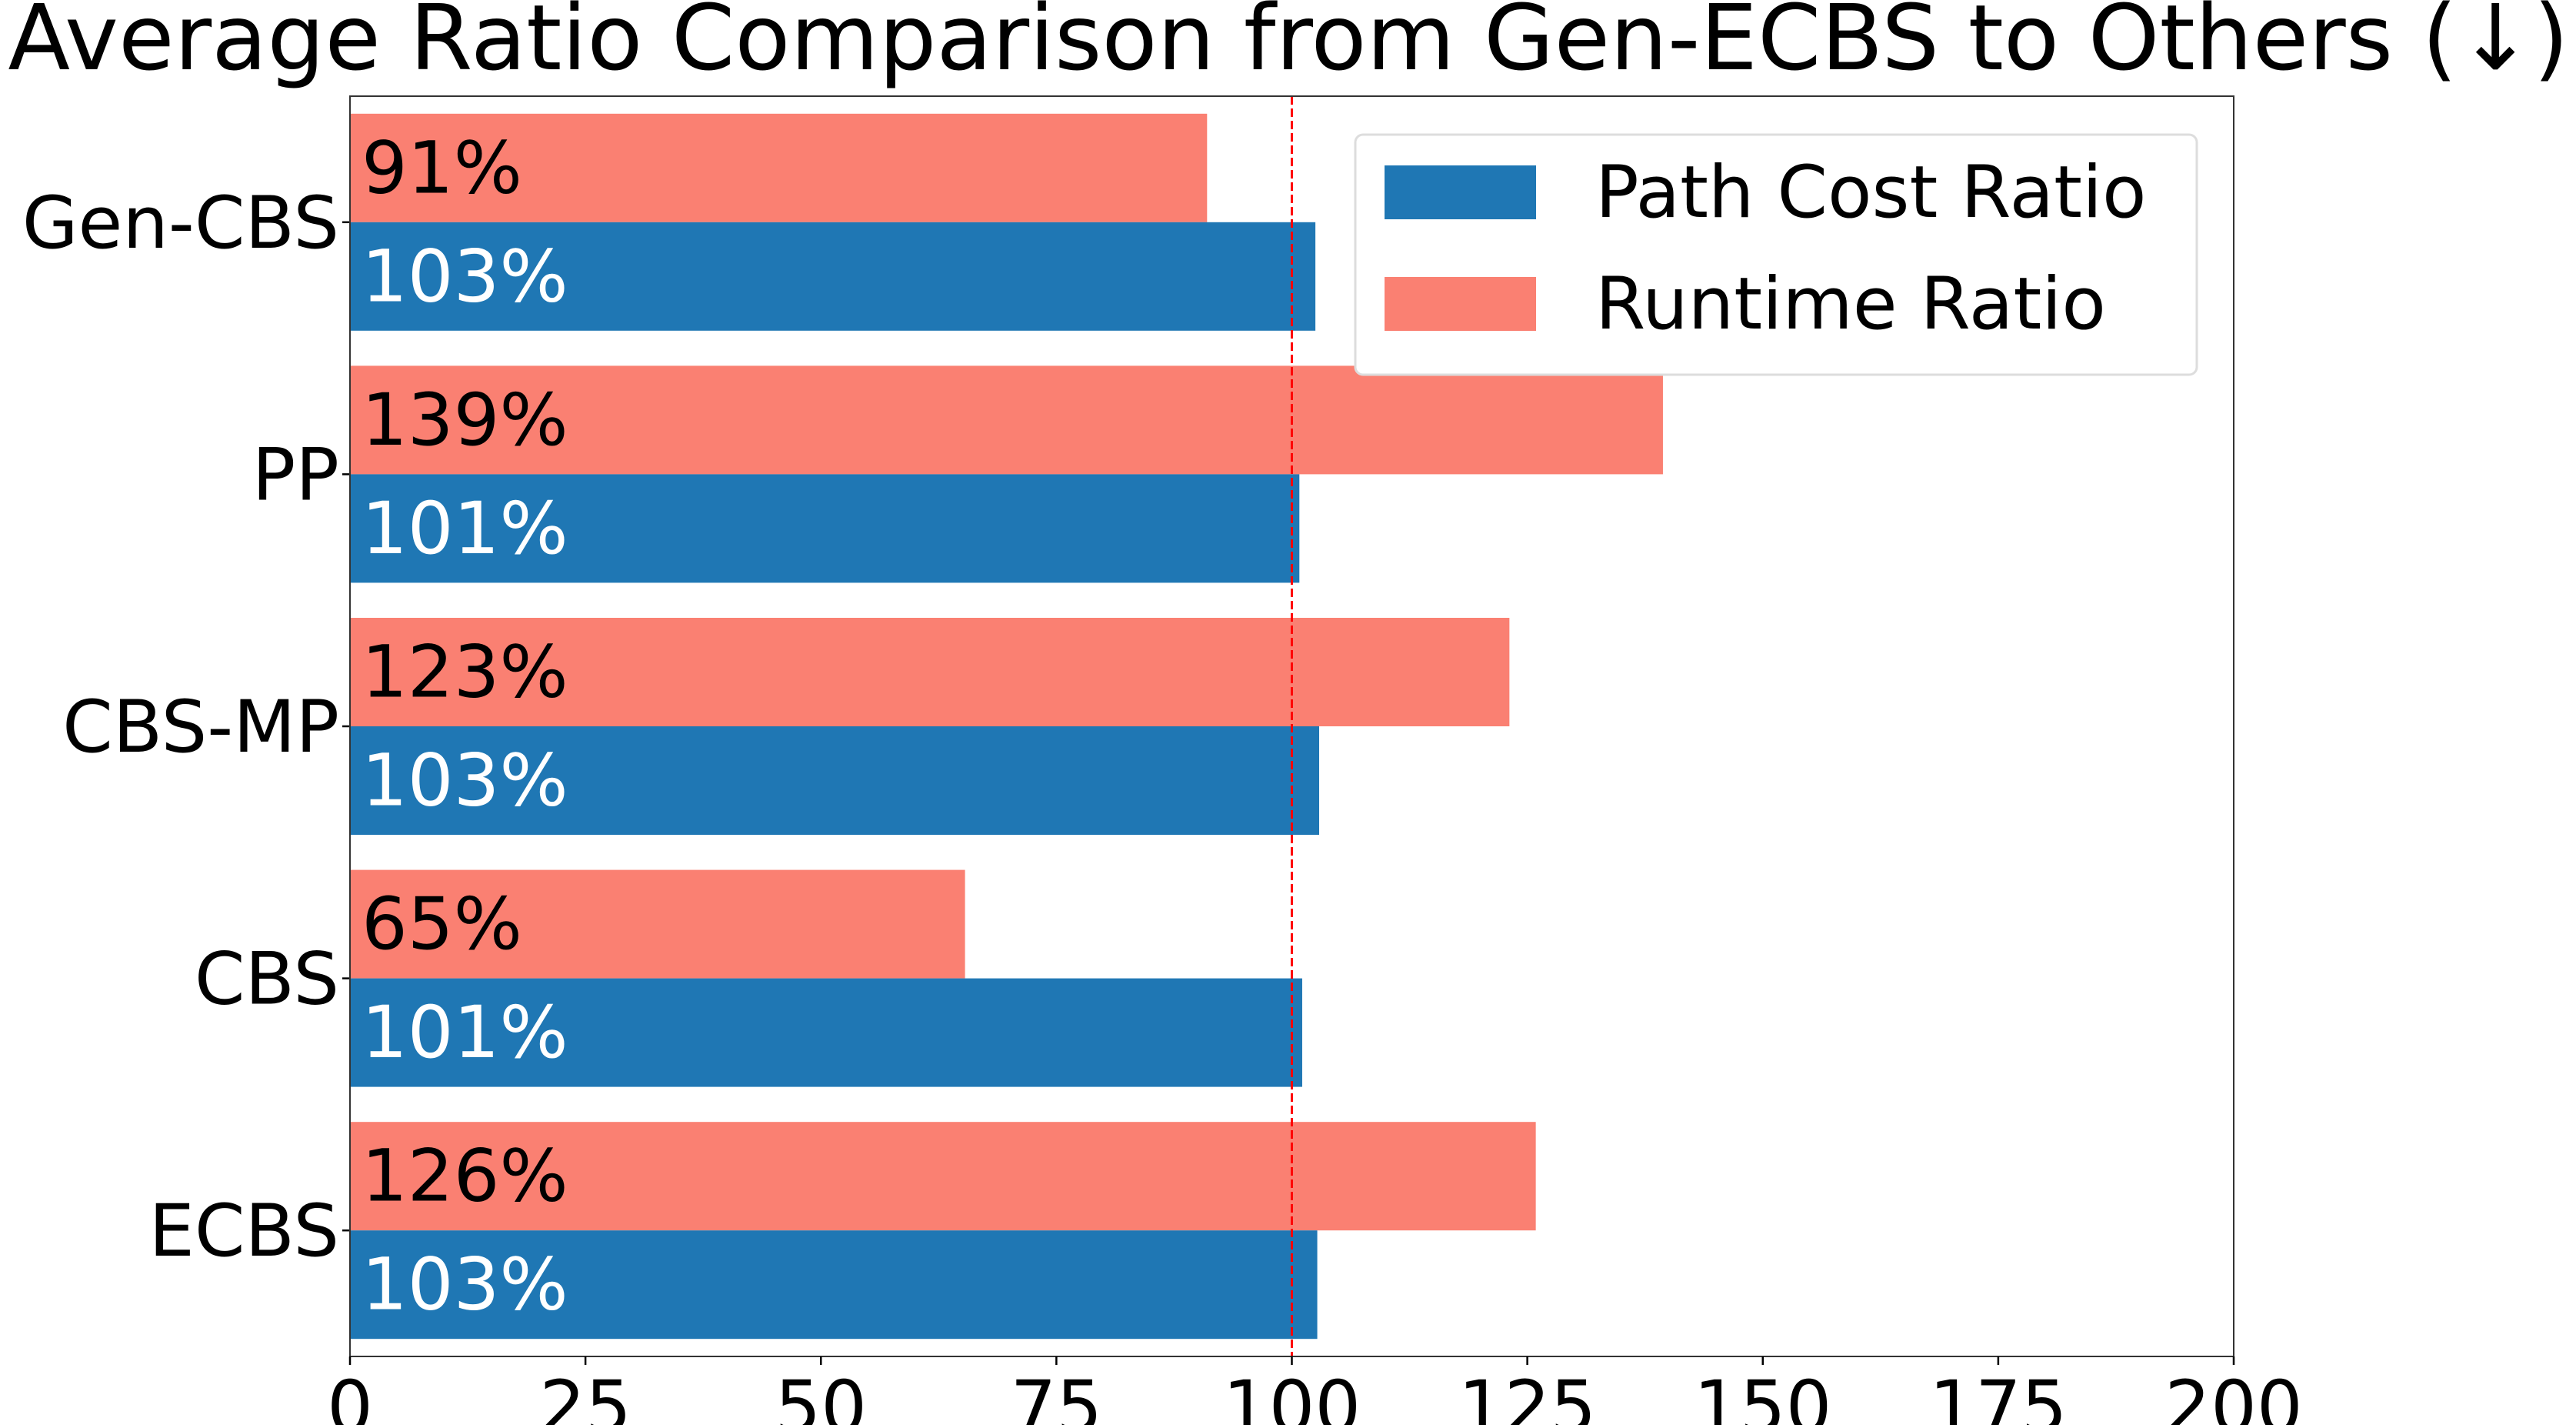  I want to click on runtime-data-label: 91%, so click(442, 168).